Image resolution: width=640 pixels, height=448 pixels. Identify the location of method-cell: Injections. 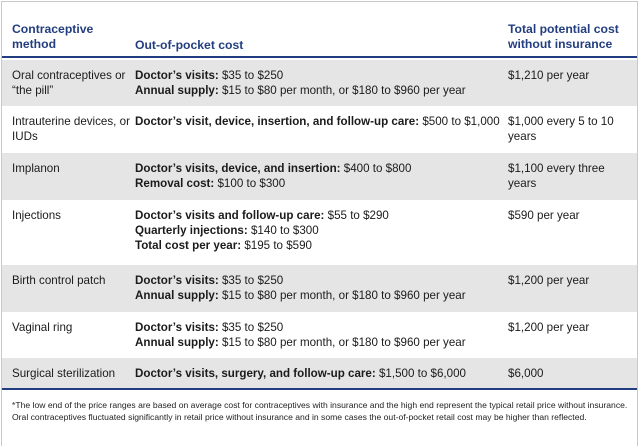
(36, 215).